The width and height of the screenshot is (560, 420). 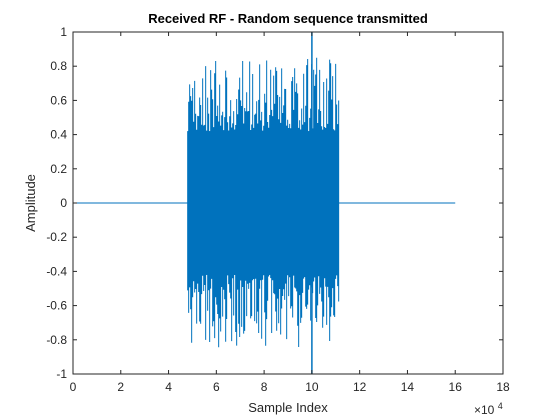 What do you see at coordinates (216, 387) in the screenshot?
I see `x-tick-label: 6` at bounding box center [216, 387].